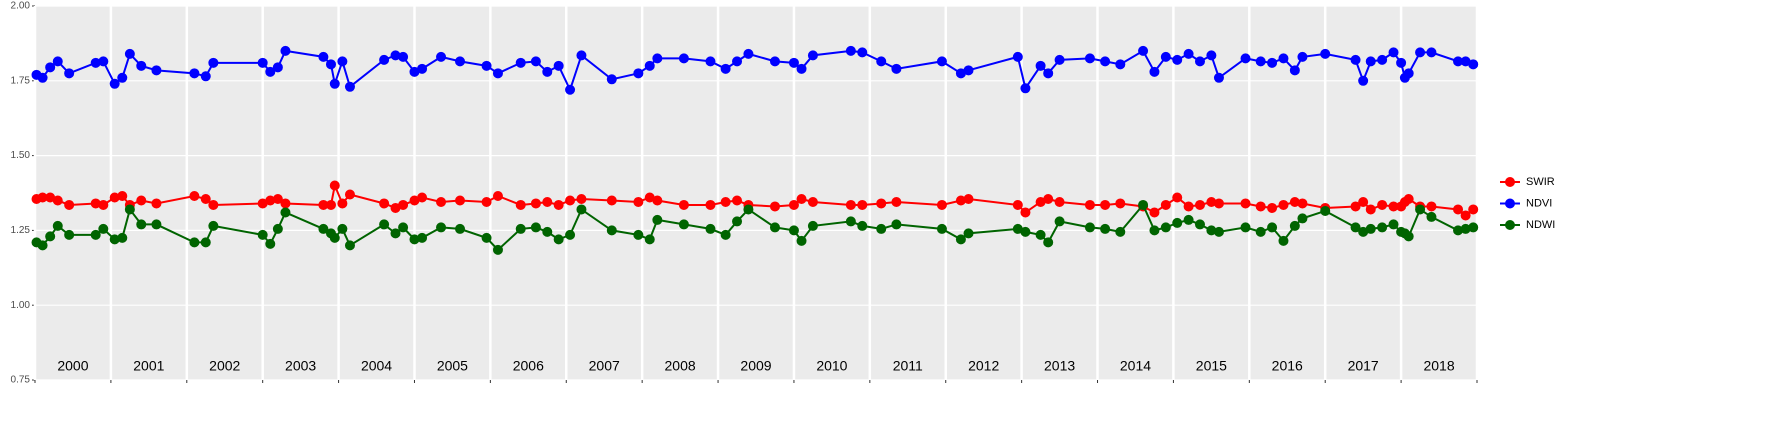  I want to click on year-label: 2006, so click(528, 366).